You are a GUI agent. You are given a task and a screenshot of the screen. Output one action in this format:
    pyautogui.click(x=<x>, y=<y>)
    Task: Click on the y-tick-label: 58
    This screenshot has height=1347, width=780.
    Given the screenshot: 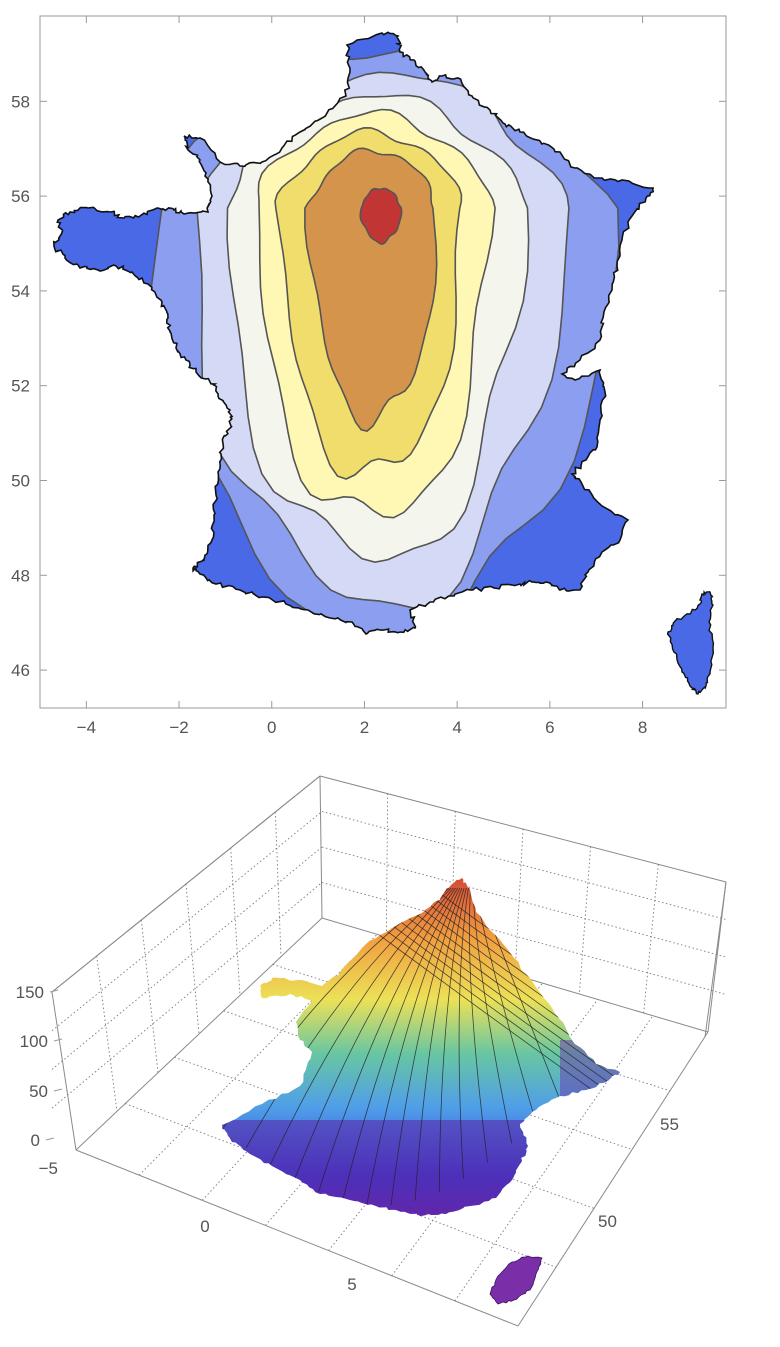 What is the action you would take?
    pyautogui.click(x=20, y=101)
    